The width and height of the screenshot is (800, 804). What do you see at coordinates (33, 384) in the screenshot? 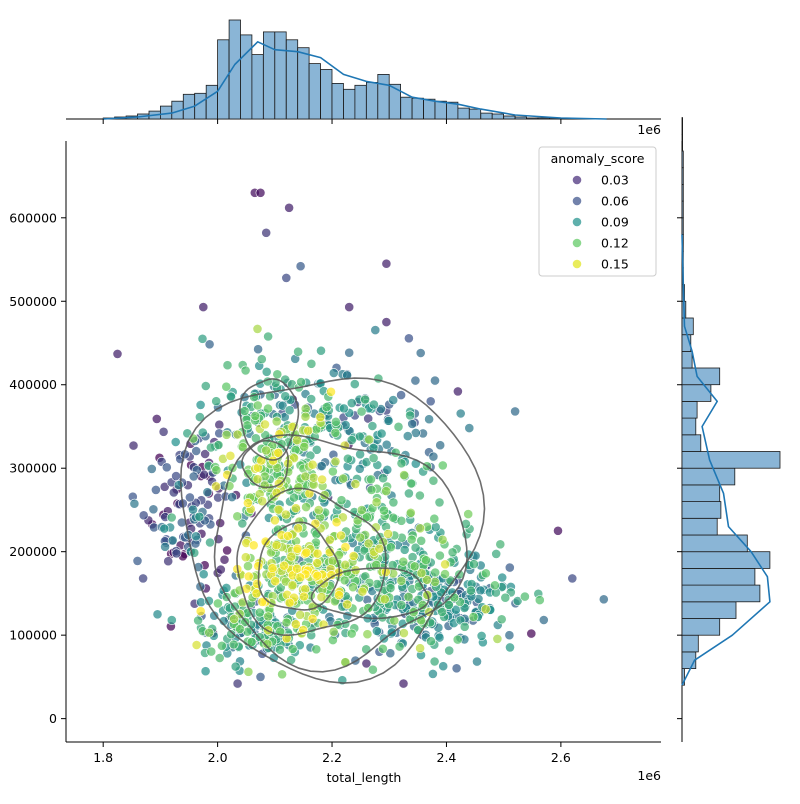
I see `y-tick-label: 400000` at bounding box center [33, 384].